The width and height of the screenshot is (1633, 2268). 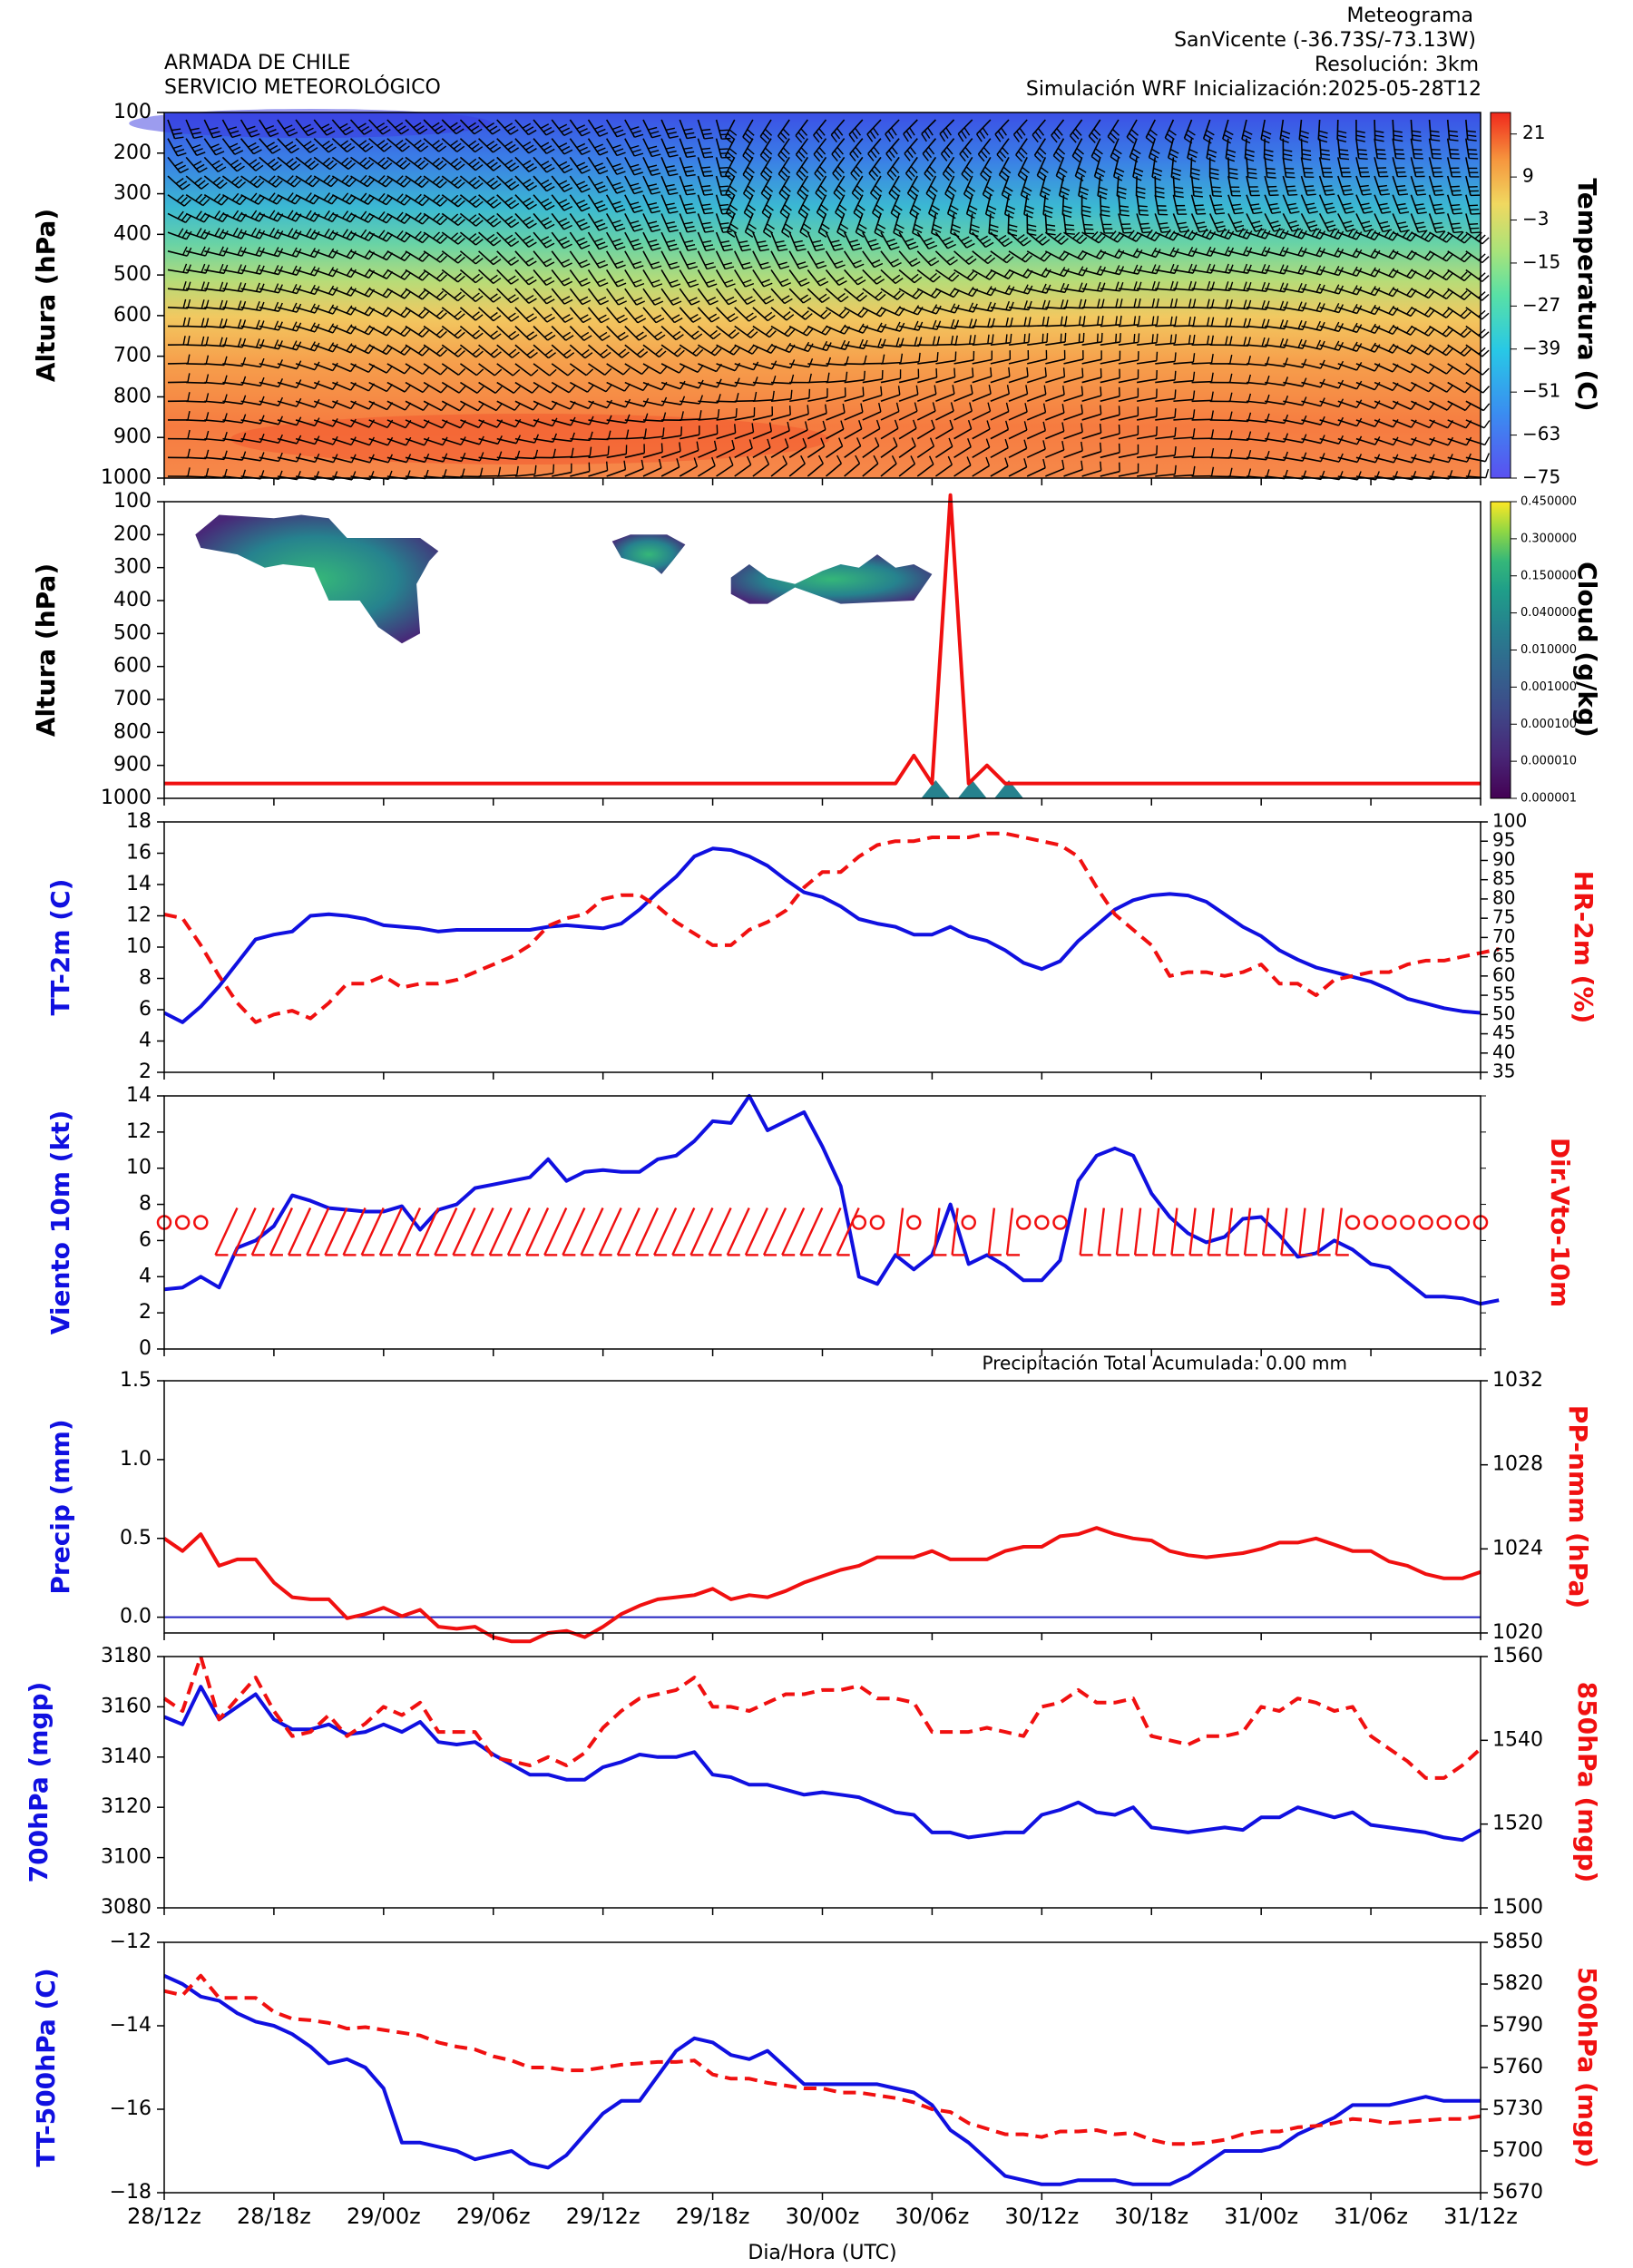 What do you see at coordinates (1261, 2216) in the screenshot?
I see `x-tick-label: 31/00z` at bounding box center [1261, 2216].